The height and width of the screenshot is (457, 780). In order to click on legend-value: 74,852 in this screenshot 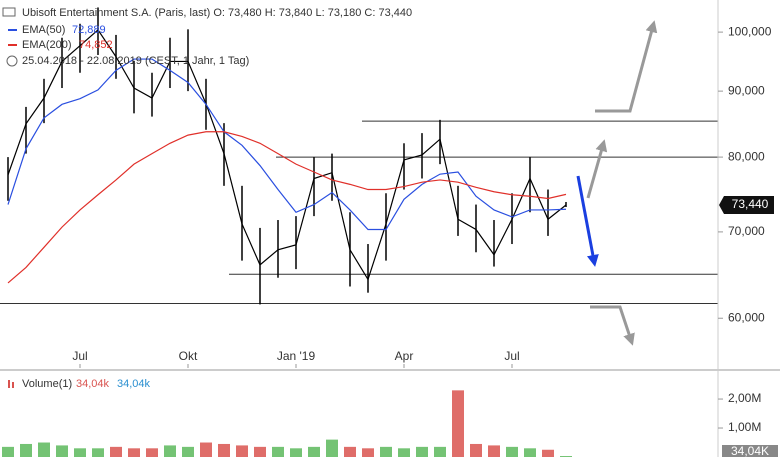, I will do `click(96, 45)`.